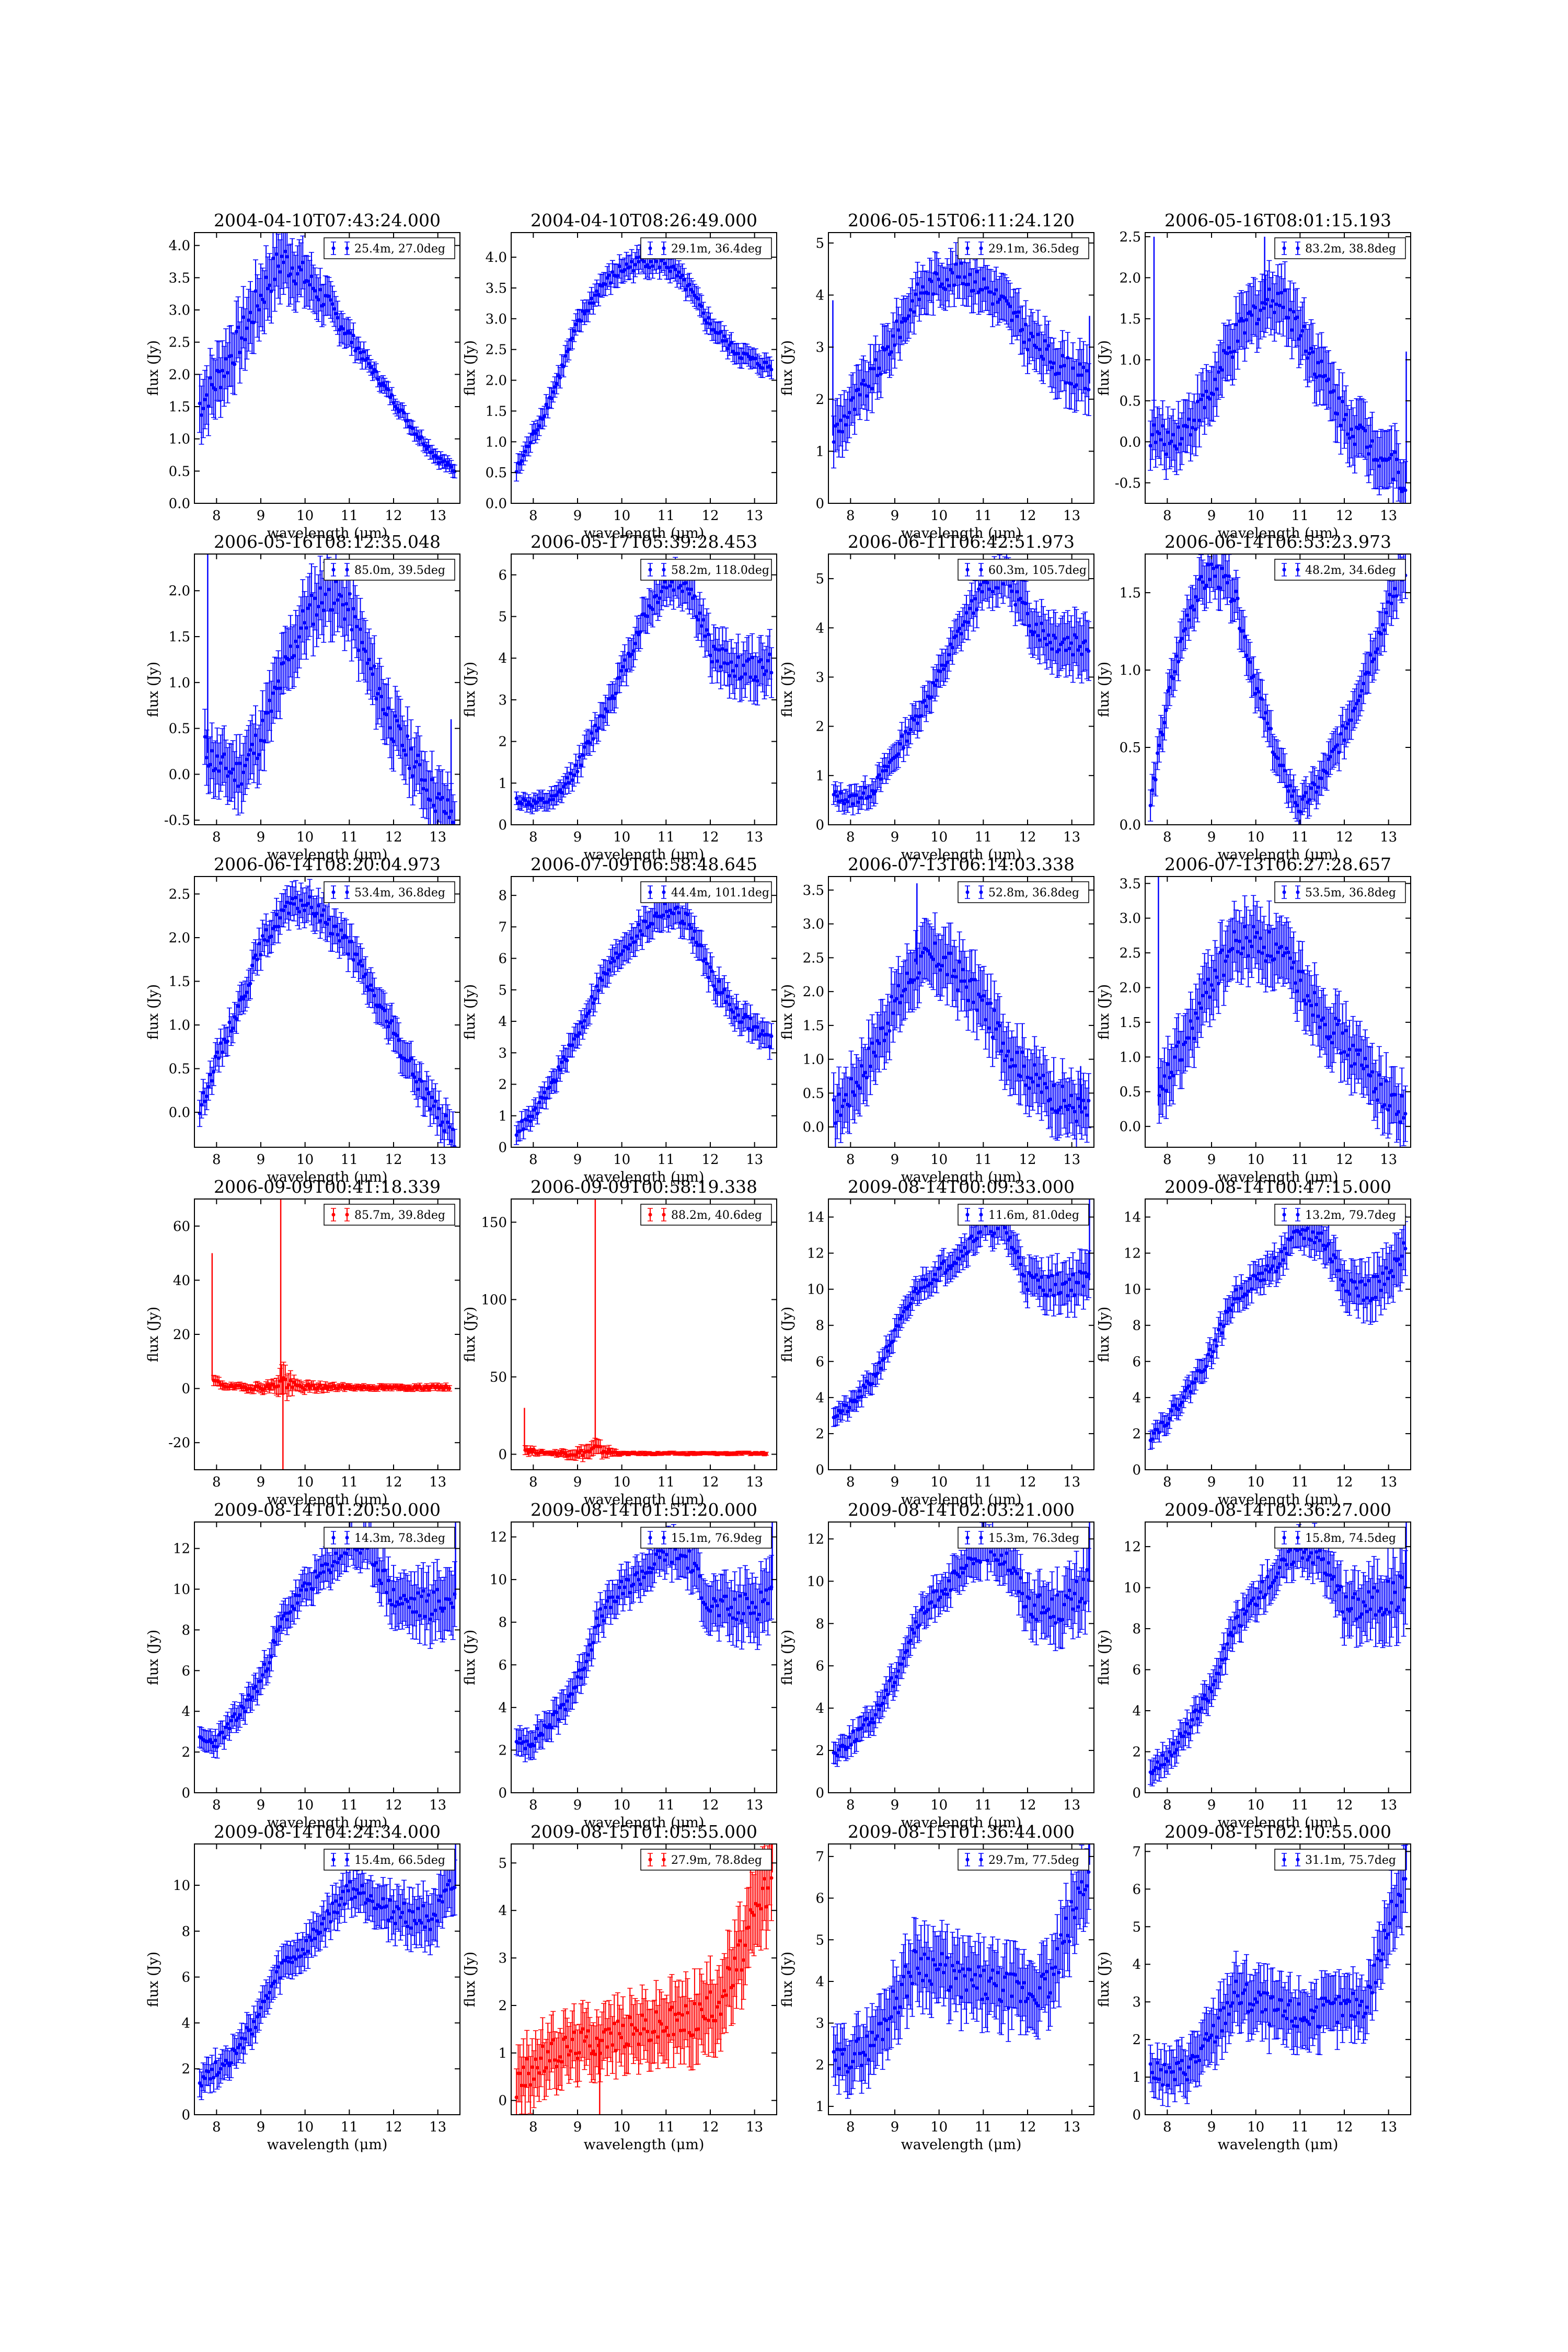 Image resolution: width=1568 pixels, height=2352 pixels. I want to click on subplot-title: 2006-05-16T08:01:15.193, so click(1278, 220).